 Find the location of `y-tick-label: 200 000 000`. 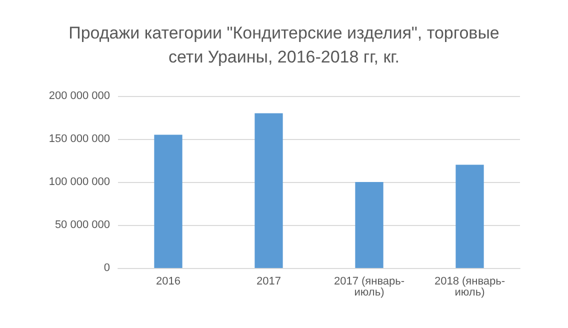

y-tick-label: 200 000 000 is located at coordinates (79, 96).